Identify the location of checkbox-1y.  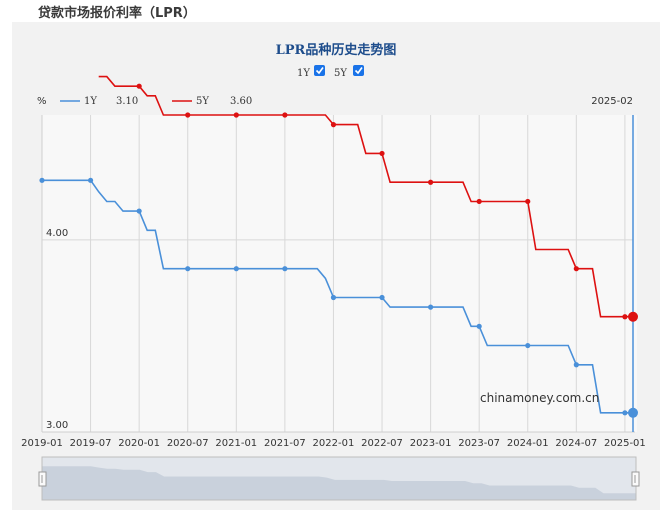
(319, 70).